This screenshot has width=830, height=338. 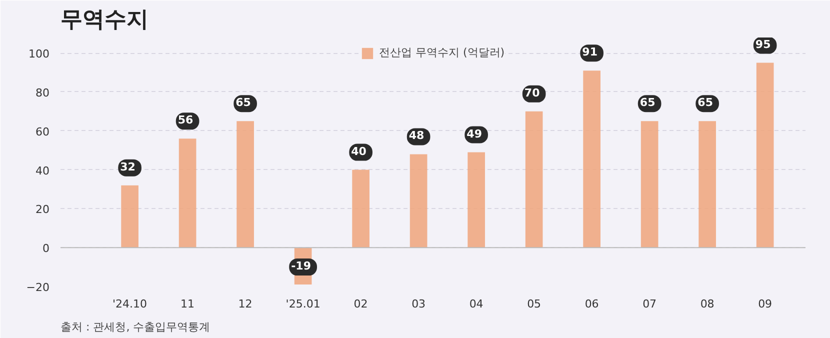 What do you see at coordinates (532, 93) in the screenshot?
I see `data-label: 70` at bounding box center [532, 93].